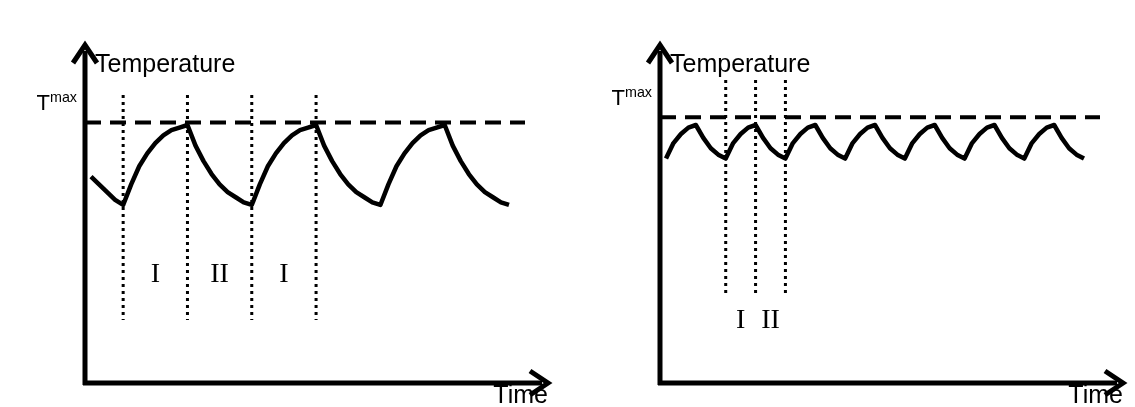  I want to click on ref-line-label: T$^{max}$, so click(56, 102).